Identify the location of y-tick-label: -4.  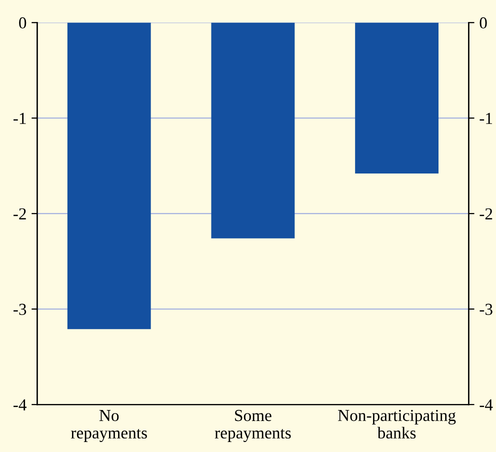
(20, 404).